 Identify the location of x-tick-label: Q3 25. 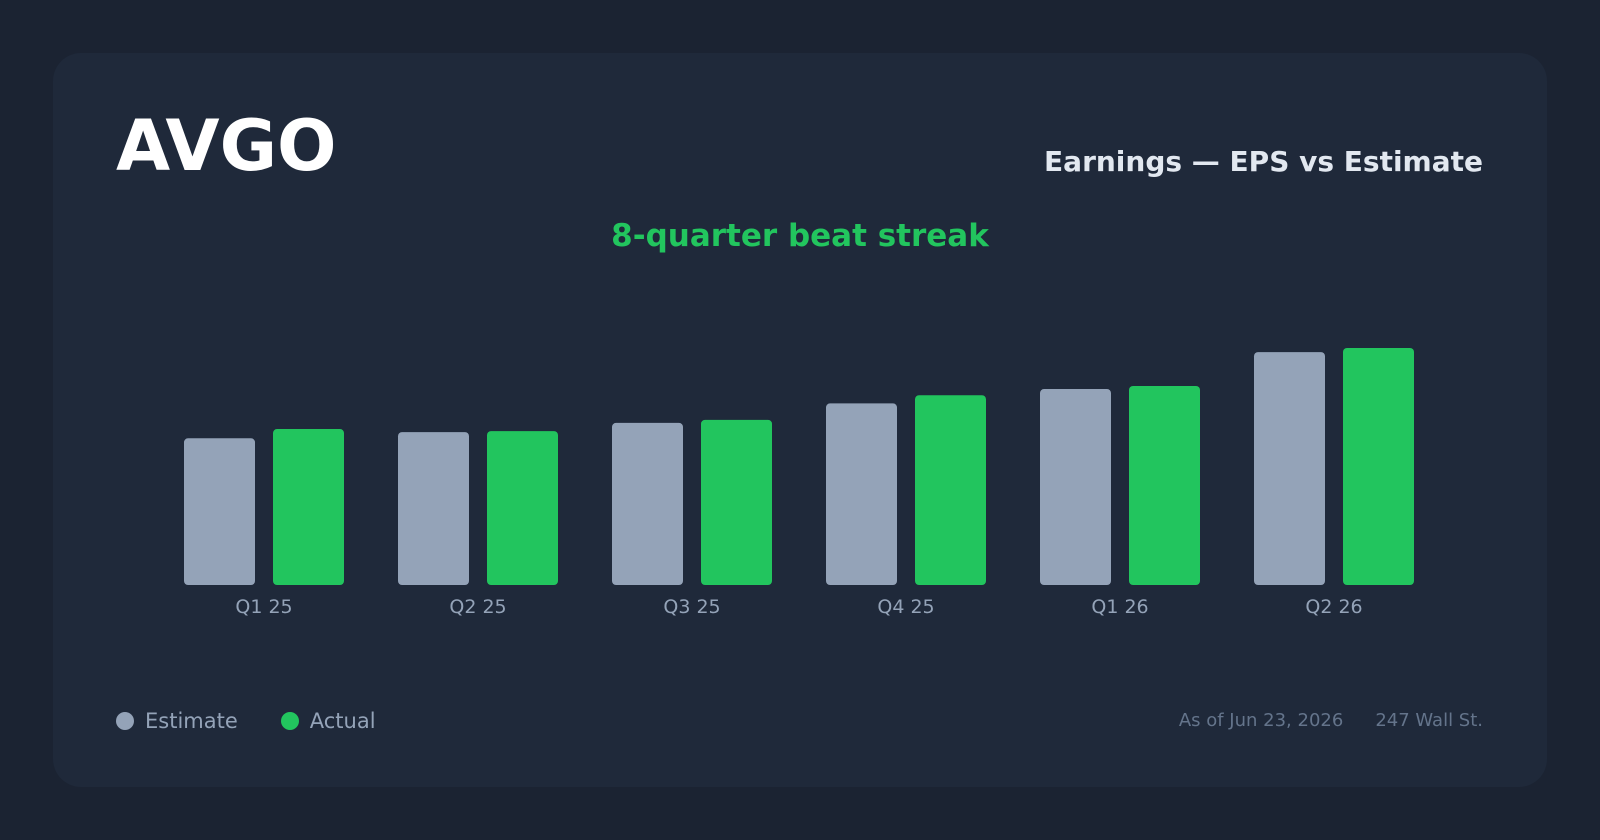
(691, 607).